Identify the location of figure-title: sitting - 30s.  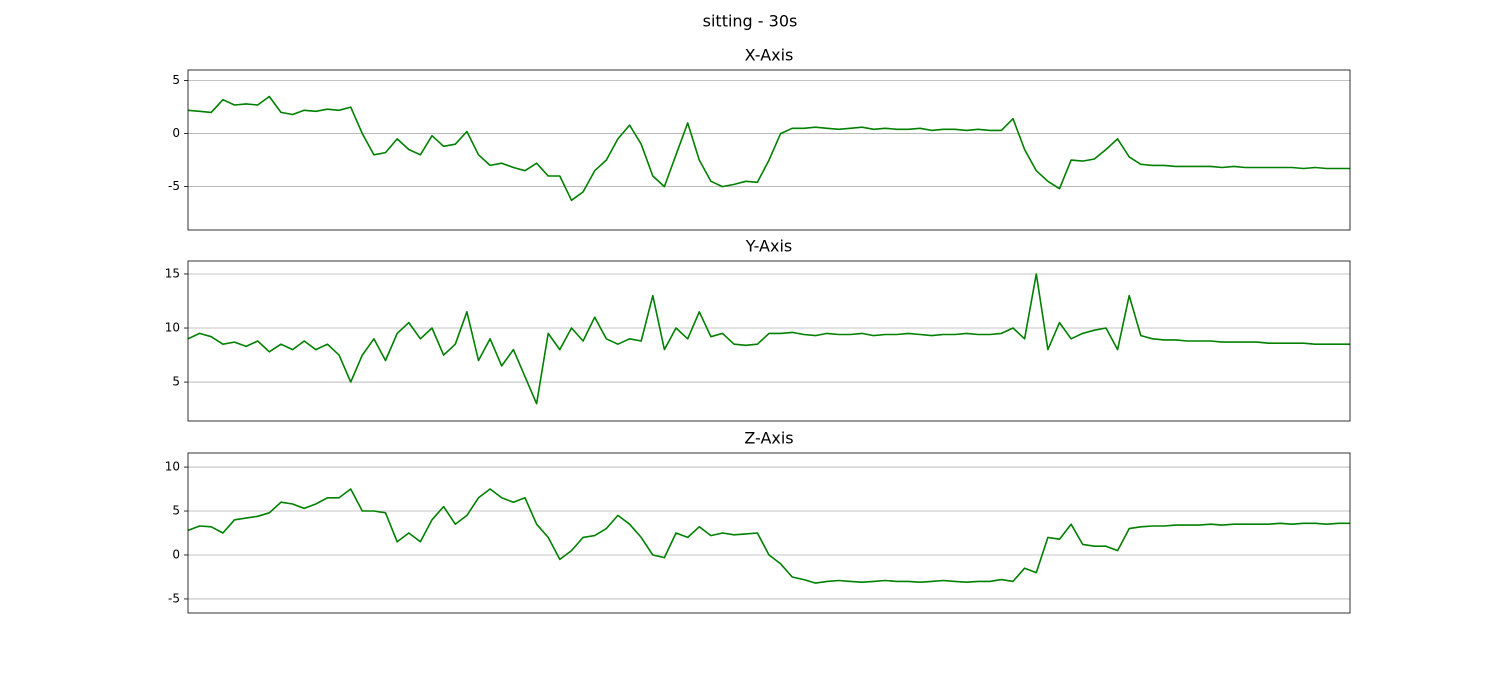
(750, 21).